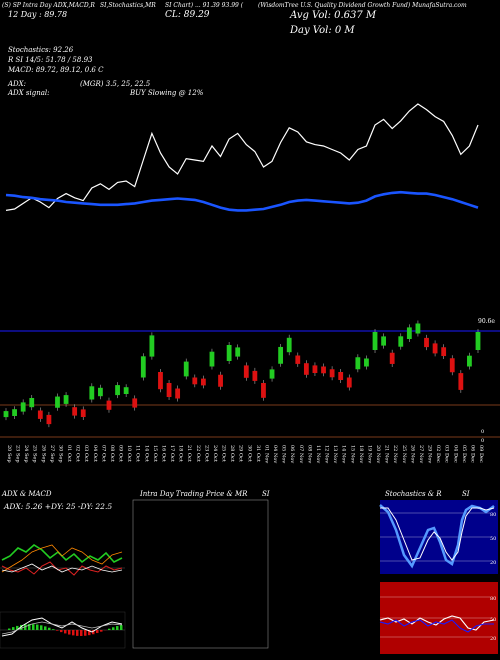 This screenshot has height=660, width=500. Describe the element at coordinates (266, 494) in the screenshot. I see `intraday-panel-si: SI` at that location.